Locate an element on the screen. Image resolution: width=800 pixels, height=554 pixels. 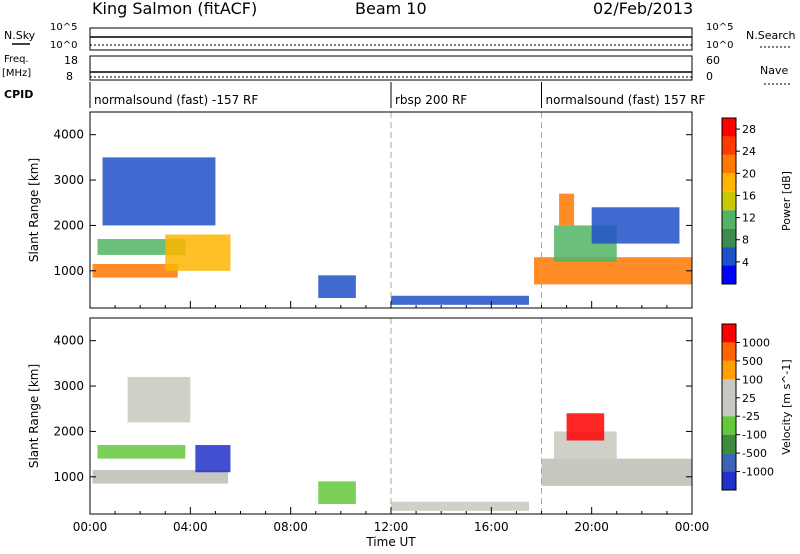
nave-tick-top: 60 is located at coordinates (713, 60).